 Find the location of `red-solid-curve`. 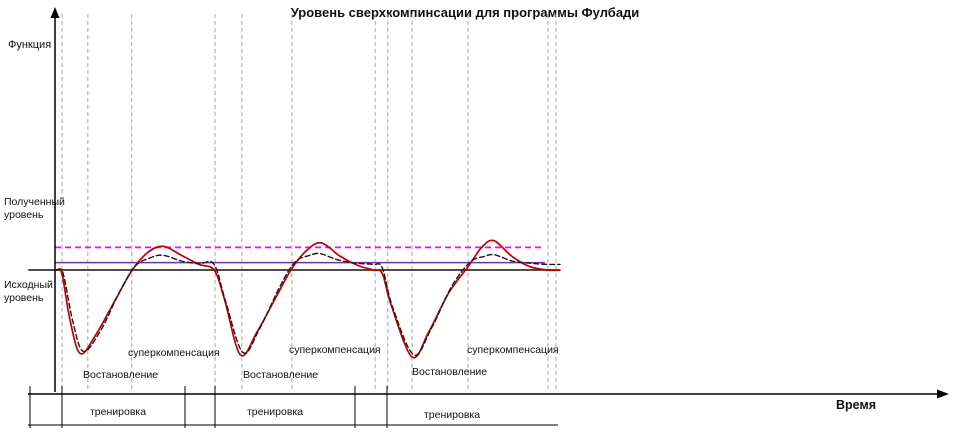

red-solid-curve is located at coordinates (308, 299).